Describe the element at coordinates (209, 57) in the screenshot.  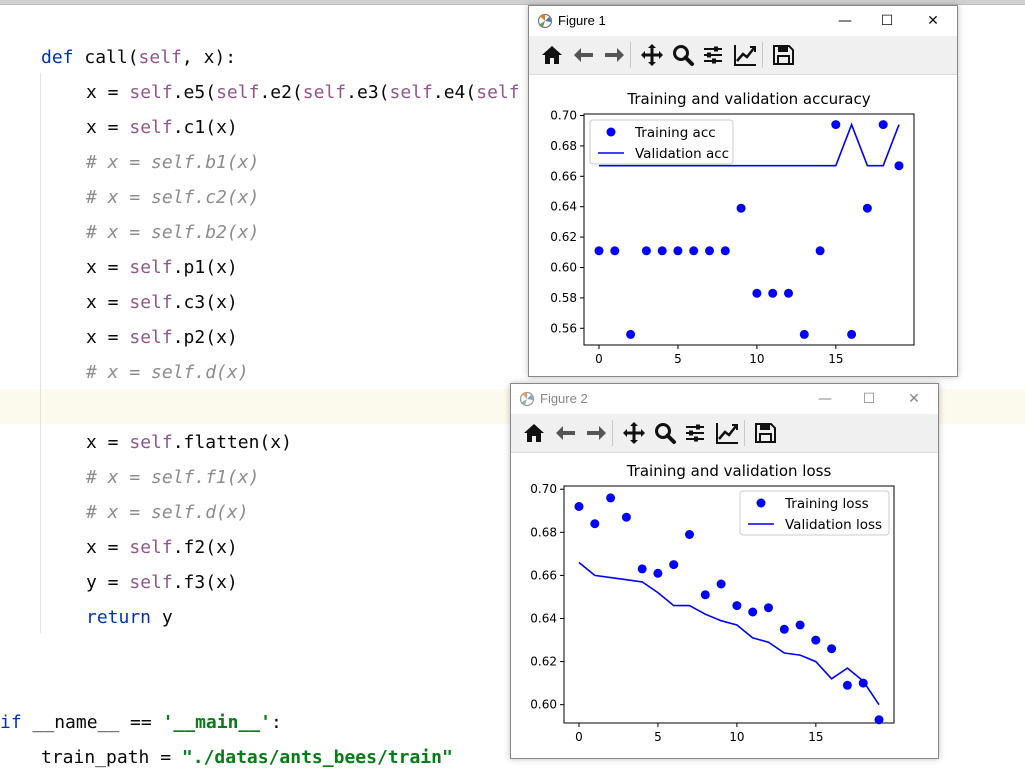
I see `code-token: , x):` at that location.